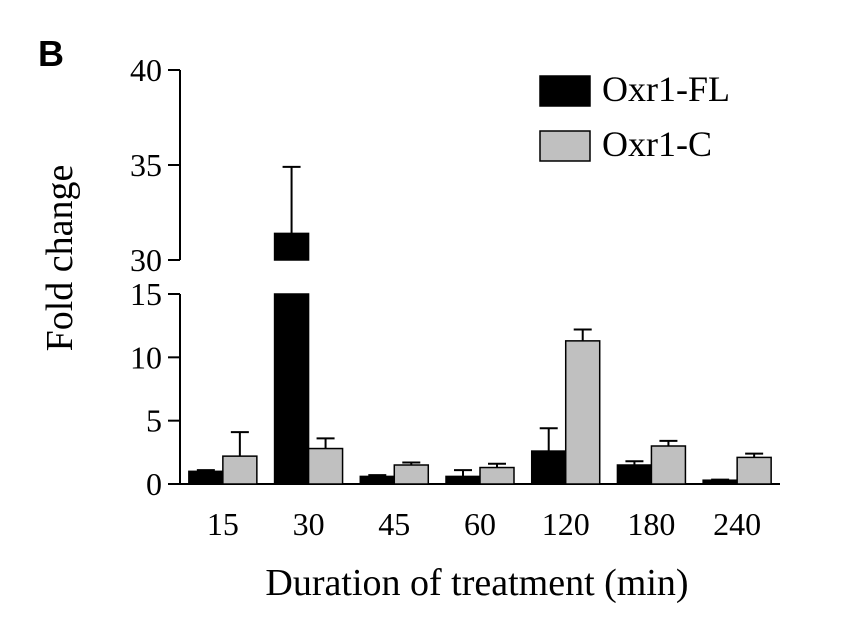  Describe the element at coordinates (657, 144) in the screenshot. I see `legend-label: Oxr1-C` at that location.